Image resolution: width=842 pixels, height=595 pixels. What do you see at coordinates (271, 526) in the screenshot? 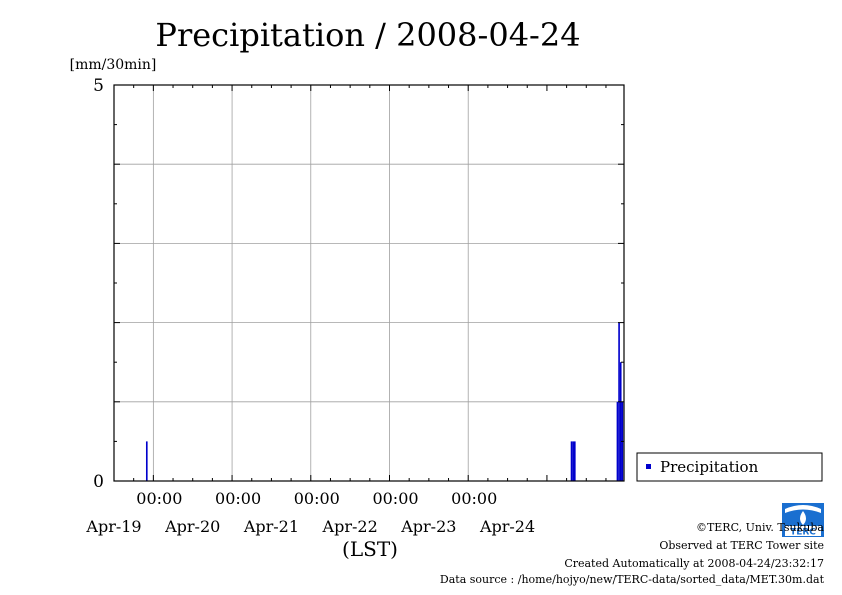
I see `x-date-label: Apr-21` at bounding box center [271, 526].